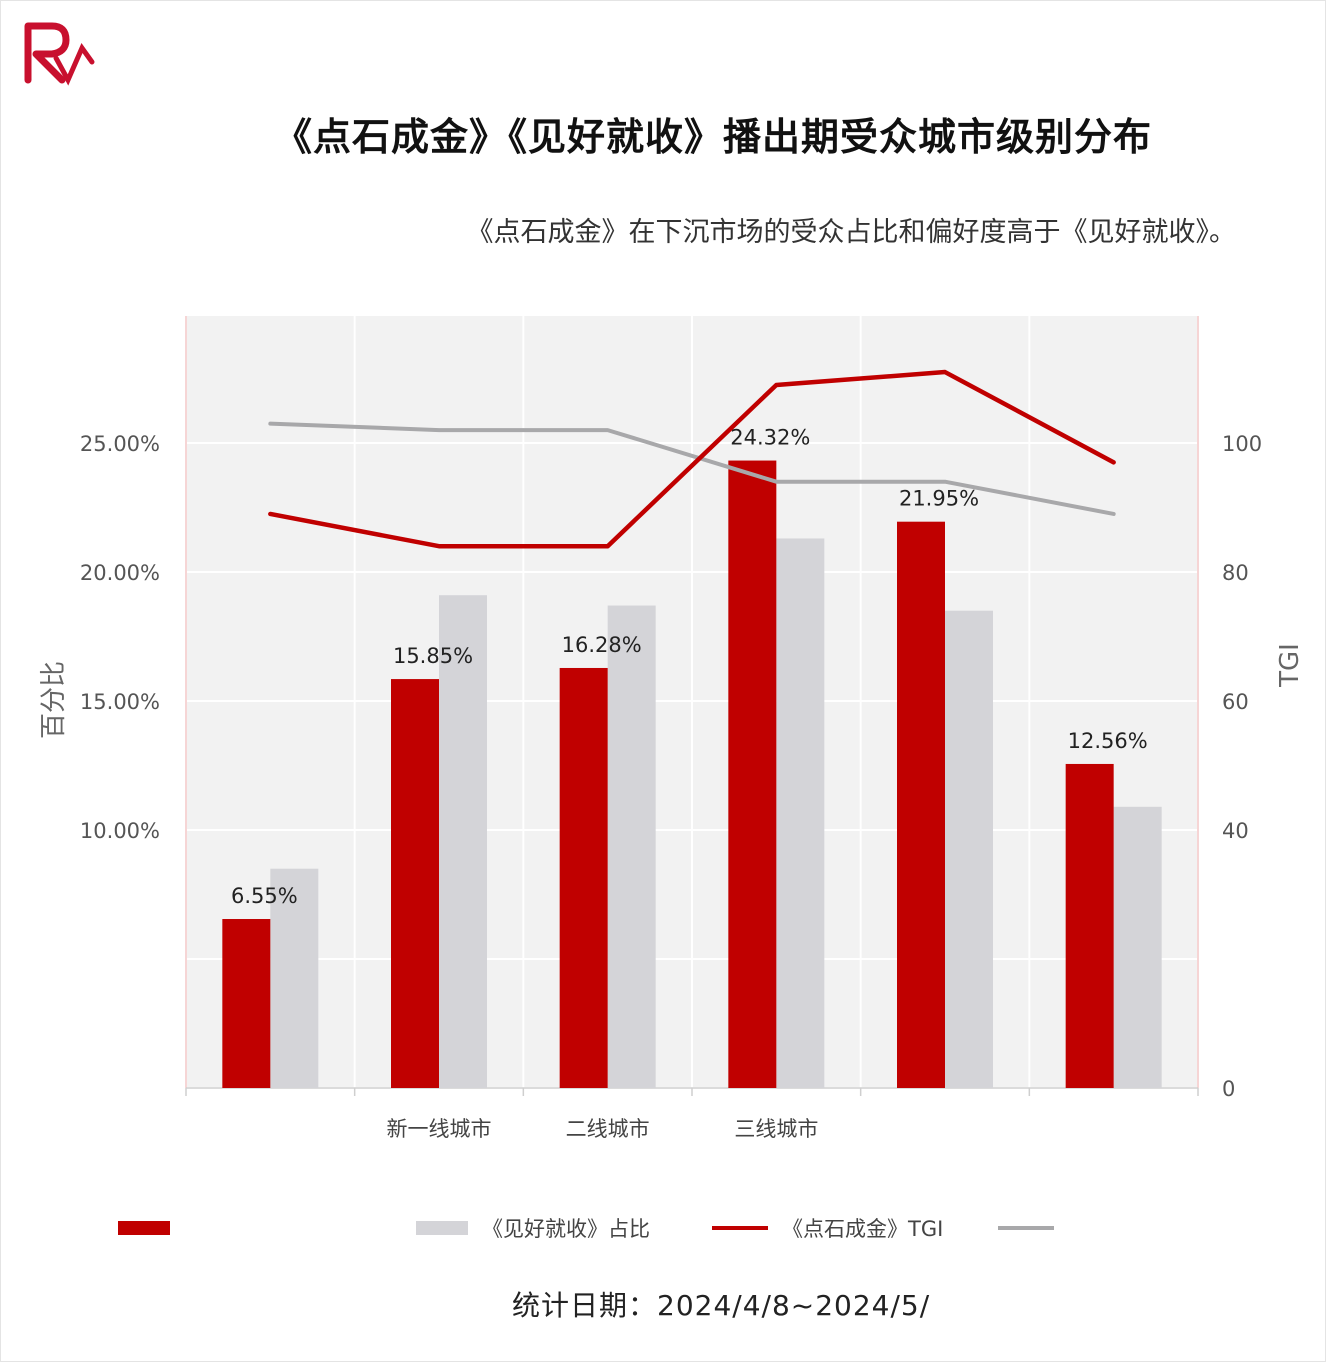  What do you see at coordinates (442, 1228) in the screenshot?
I see `legend-swatch-gray-bar` at bounding box center [442, 1228].